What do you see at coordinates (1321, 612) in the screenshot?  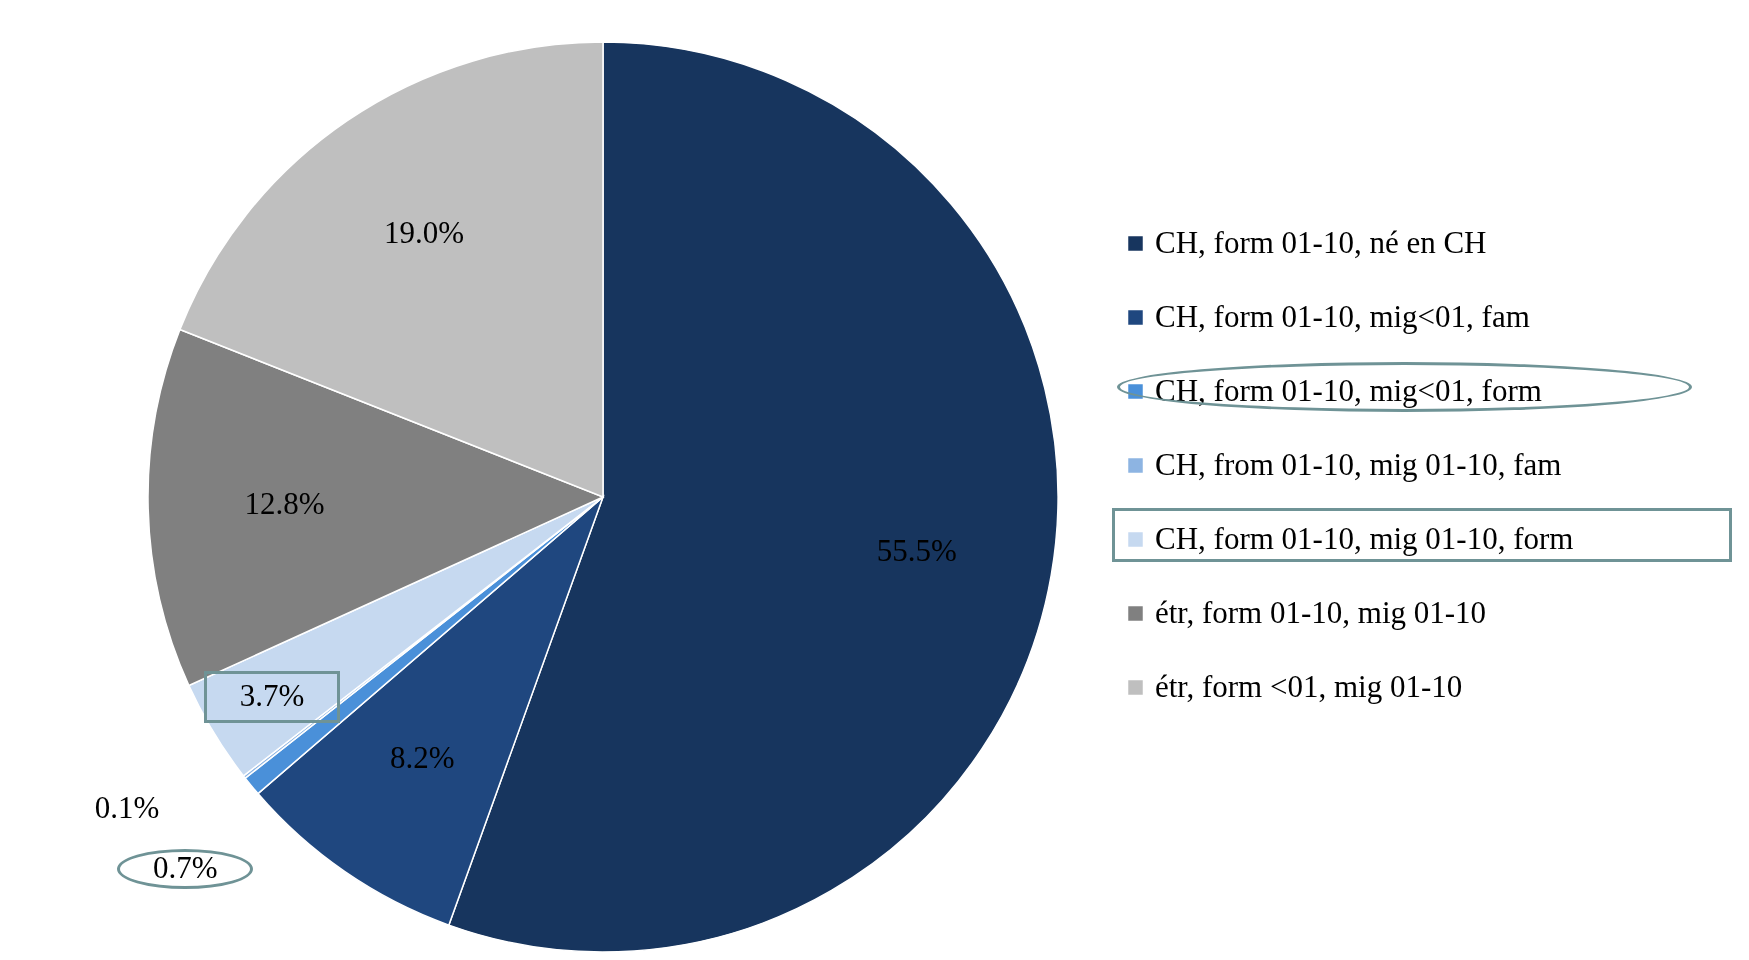 I see `legend-label: étr, form 01-10, mig 01-10` at bounding box center [1321, 612].